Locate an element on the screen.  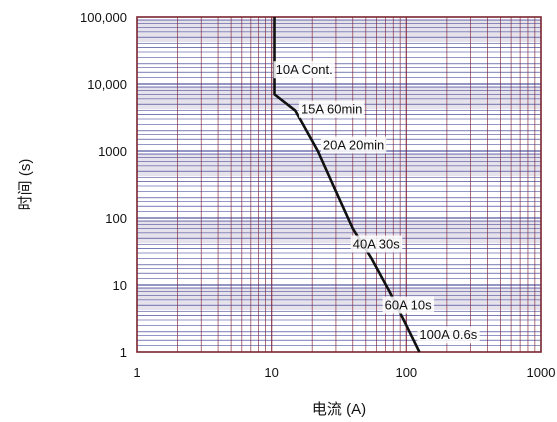
y-tick-label: 1000 is located at coordinates (112, 151).